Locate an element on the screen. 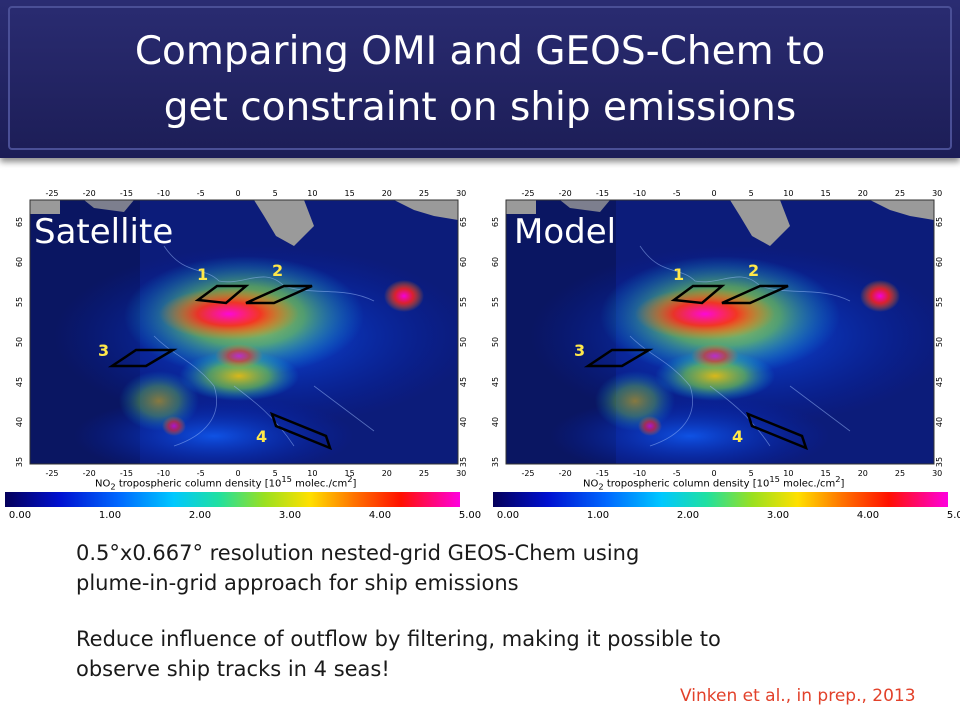  region-3-label: 3 is located at coordinates (103, 350).